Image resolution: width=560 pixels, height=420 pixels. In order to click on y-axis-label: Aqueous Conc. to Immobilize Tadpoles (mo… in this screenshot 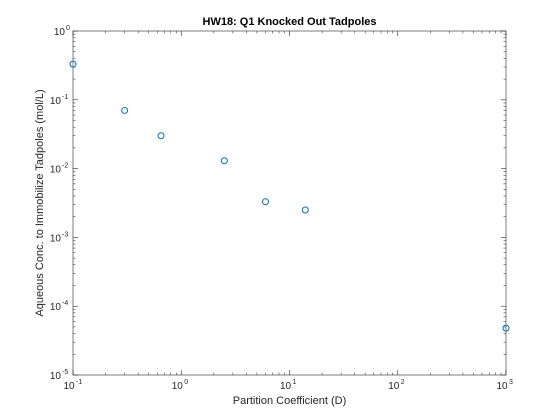, I will do `click(40, 202)`.